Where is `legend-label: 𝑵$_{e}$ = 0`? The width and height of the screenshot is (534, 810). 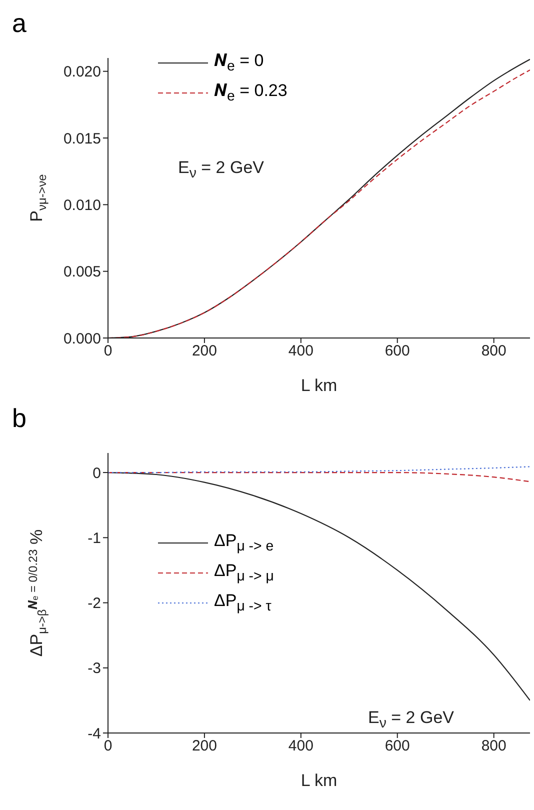 legend-label: 𝑵$_{e}$ = 0 is located at coordinates (239, 63).